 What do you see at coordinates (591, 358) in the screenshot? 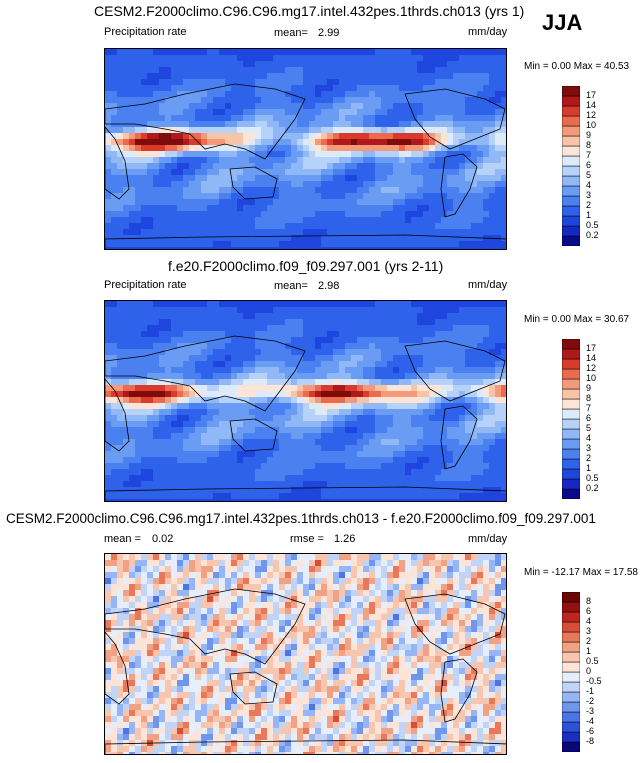
I see `colorbar-tick-label: 14` at bounding box center [591, 358].